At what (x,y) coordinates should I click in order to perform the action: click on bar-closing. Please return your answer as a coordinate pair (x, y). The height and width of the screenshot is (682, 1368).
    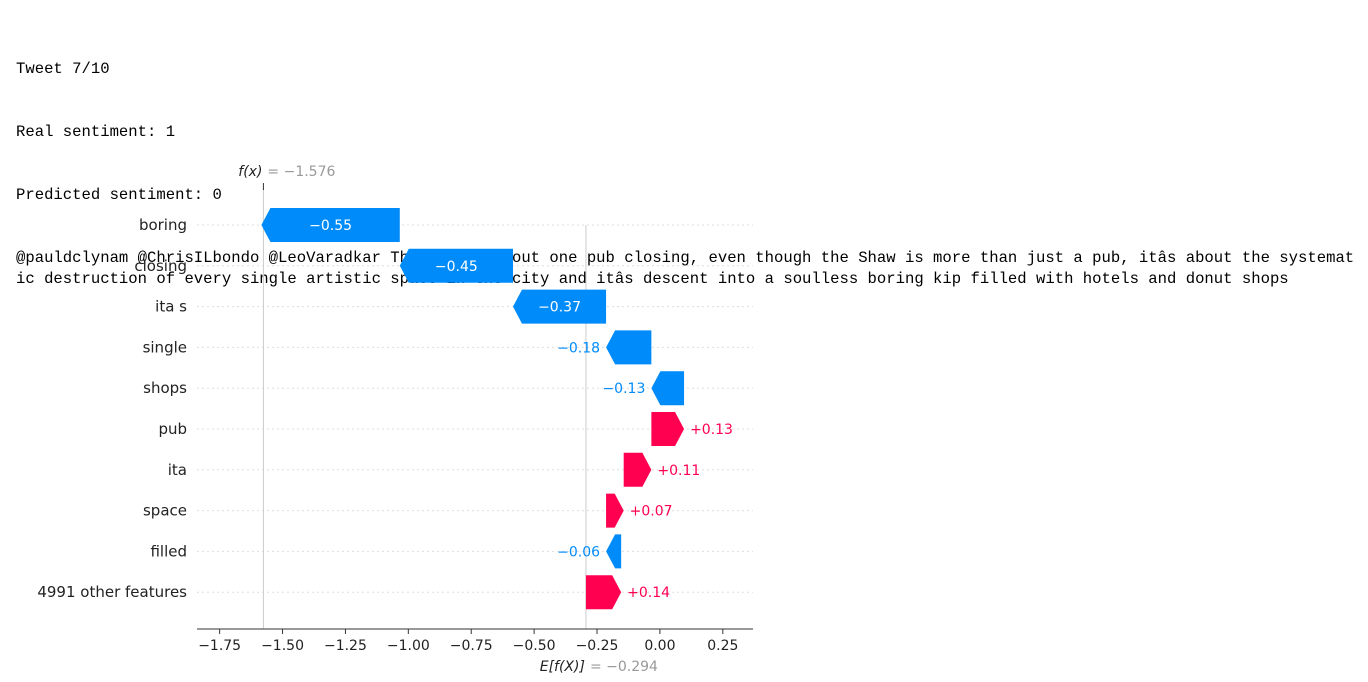
    Looking at the image, I should click on (456, 265).